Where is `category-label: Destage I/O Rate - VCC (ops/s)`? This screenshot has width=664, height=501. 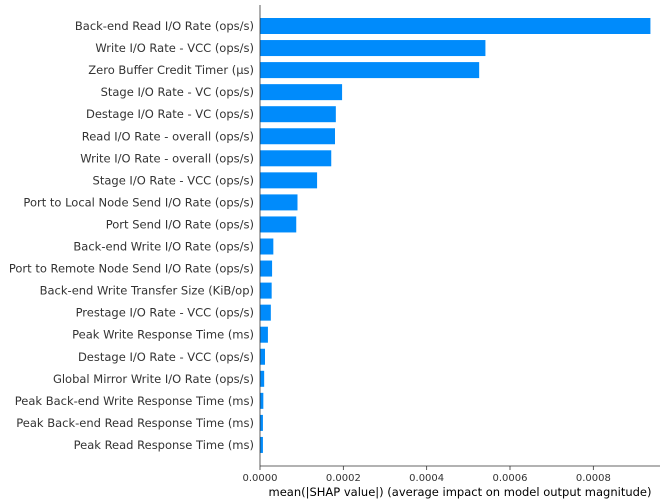
category-label: Destage I/O Rate - VCC (ops/s) is located at coordinates (166, 357).